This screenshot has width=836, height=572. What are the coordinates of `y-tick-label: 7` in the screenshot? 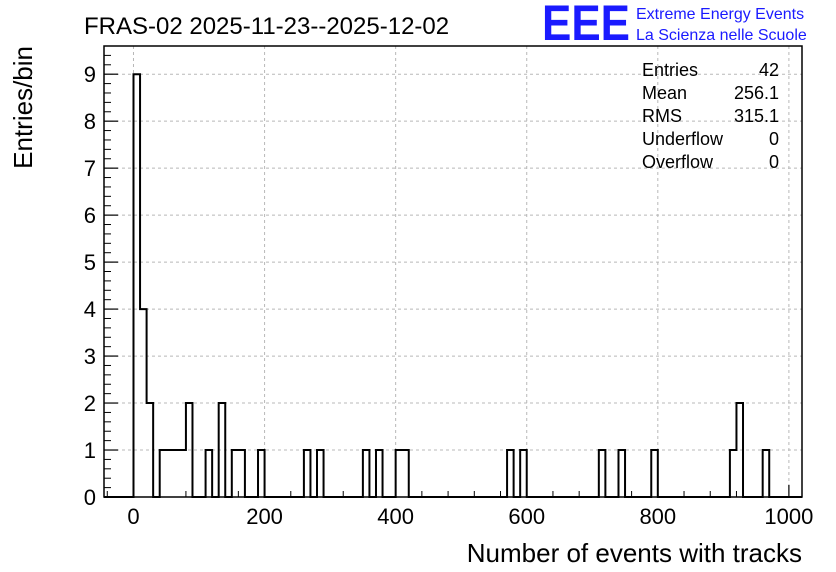 It's located at (90, 168).